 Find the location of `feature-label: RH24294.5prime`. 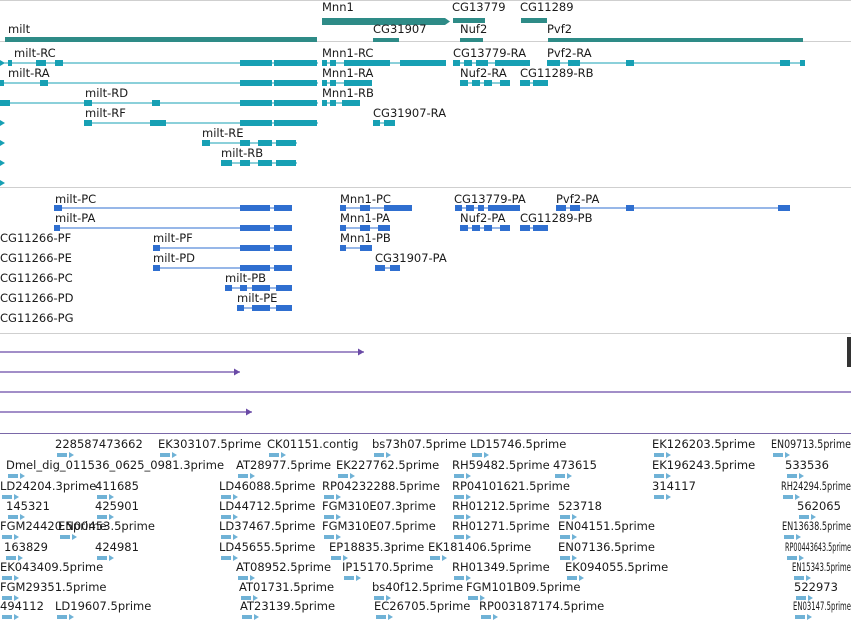

feature-label: RH24294.5prime is located at coordinates (816, 486).